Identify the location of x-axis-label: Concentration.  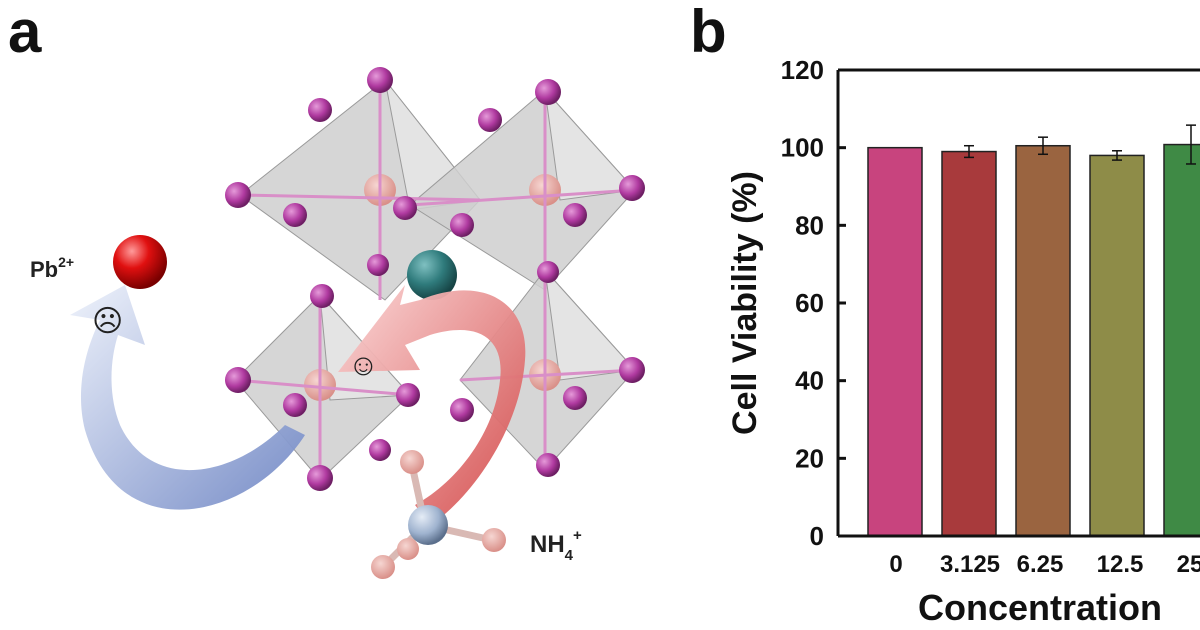
(1040, 607).